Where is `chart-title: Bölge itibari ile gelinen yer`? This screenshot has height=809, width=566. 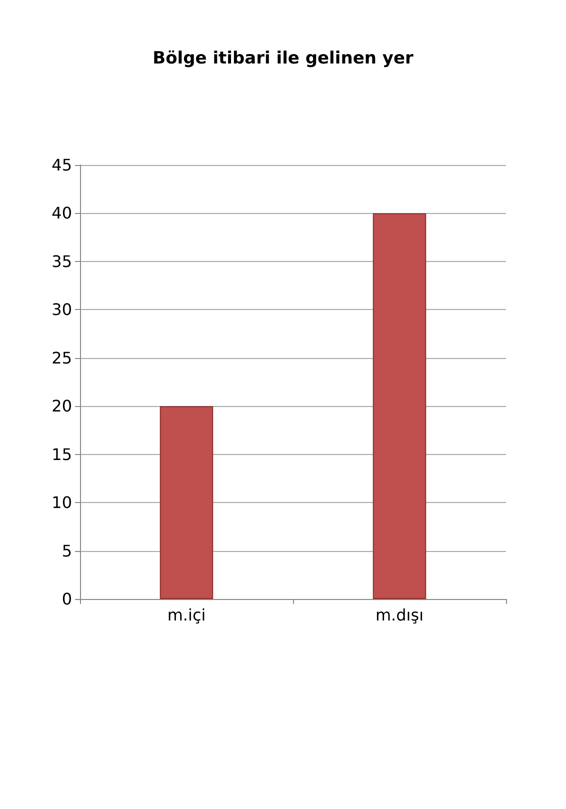
chart-title: Bölge itibari ile gelinen yer is located at coordinates (283, 58).